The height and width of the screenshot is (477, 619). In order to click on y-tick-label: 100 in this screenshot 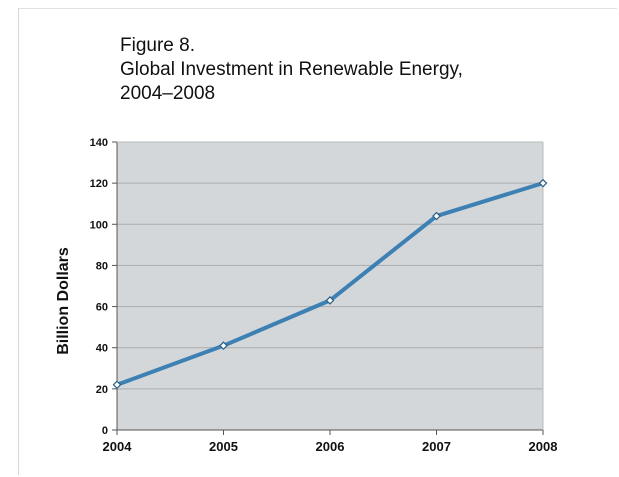, I will do `click(99, 225)`.